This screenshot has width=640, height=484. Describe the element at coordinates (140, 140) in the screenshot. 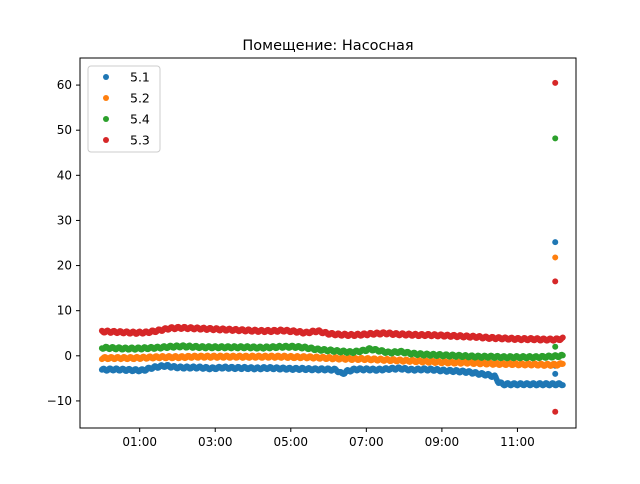

I see `legend-label: 5.3` at that location.